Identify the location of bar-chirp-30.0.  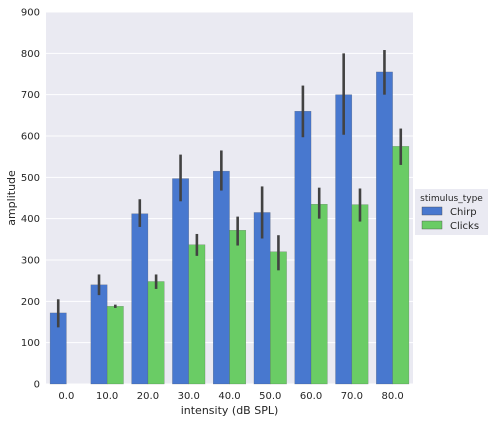
(180, 281).